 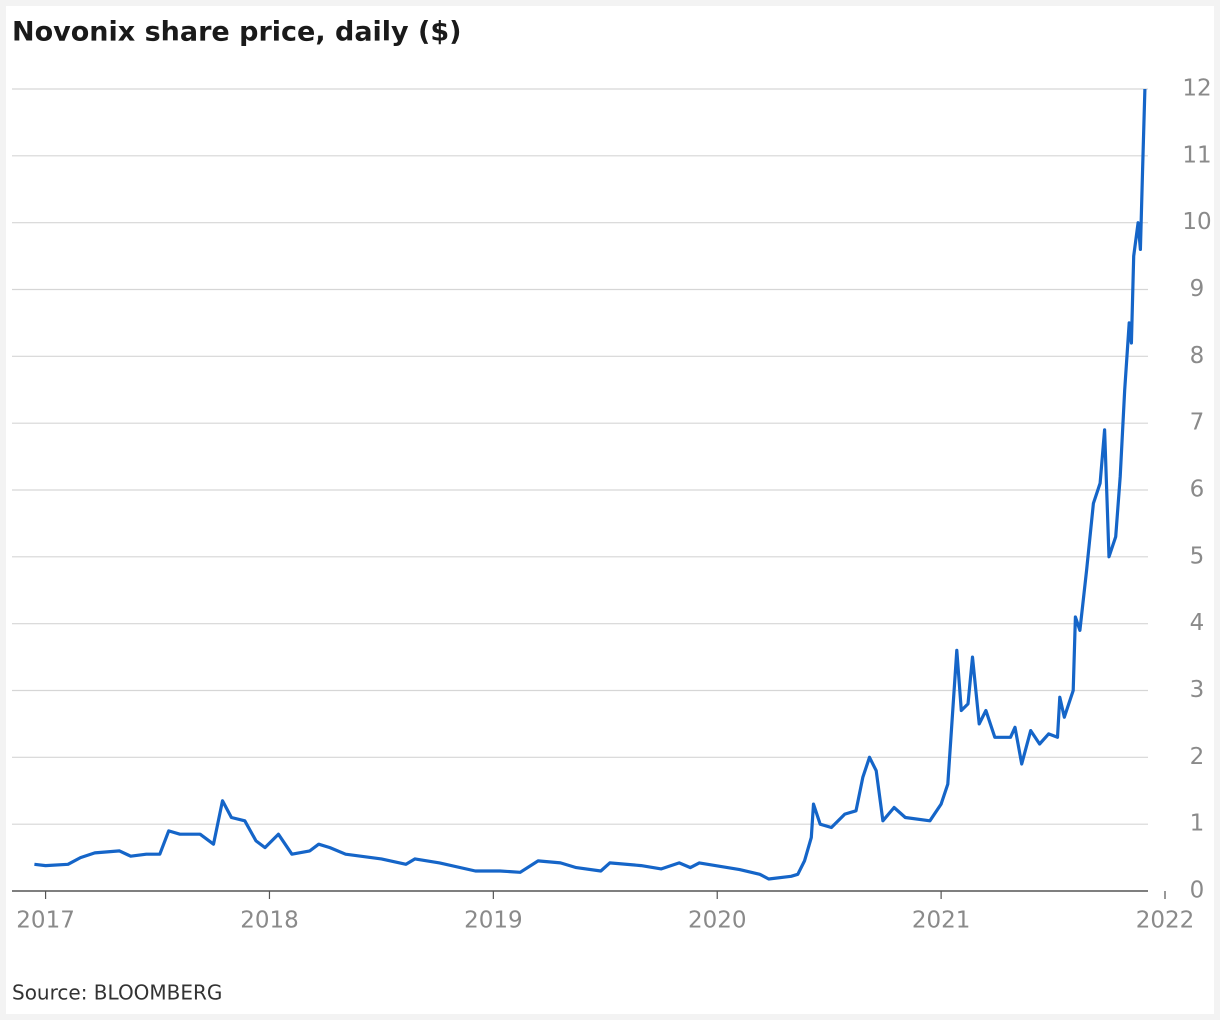 What do you see at coordinates (1197, 891) in the screenshot?
I see `y-tick-label: 0` at bounding box center [1197, 891].